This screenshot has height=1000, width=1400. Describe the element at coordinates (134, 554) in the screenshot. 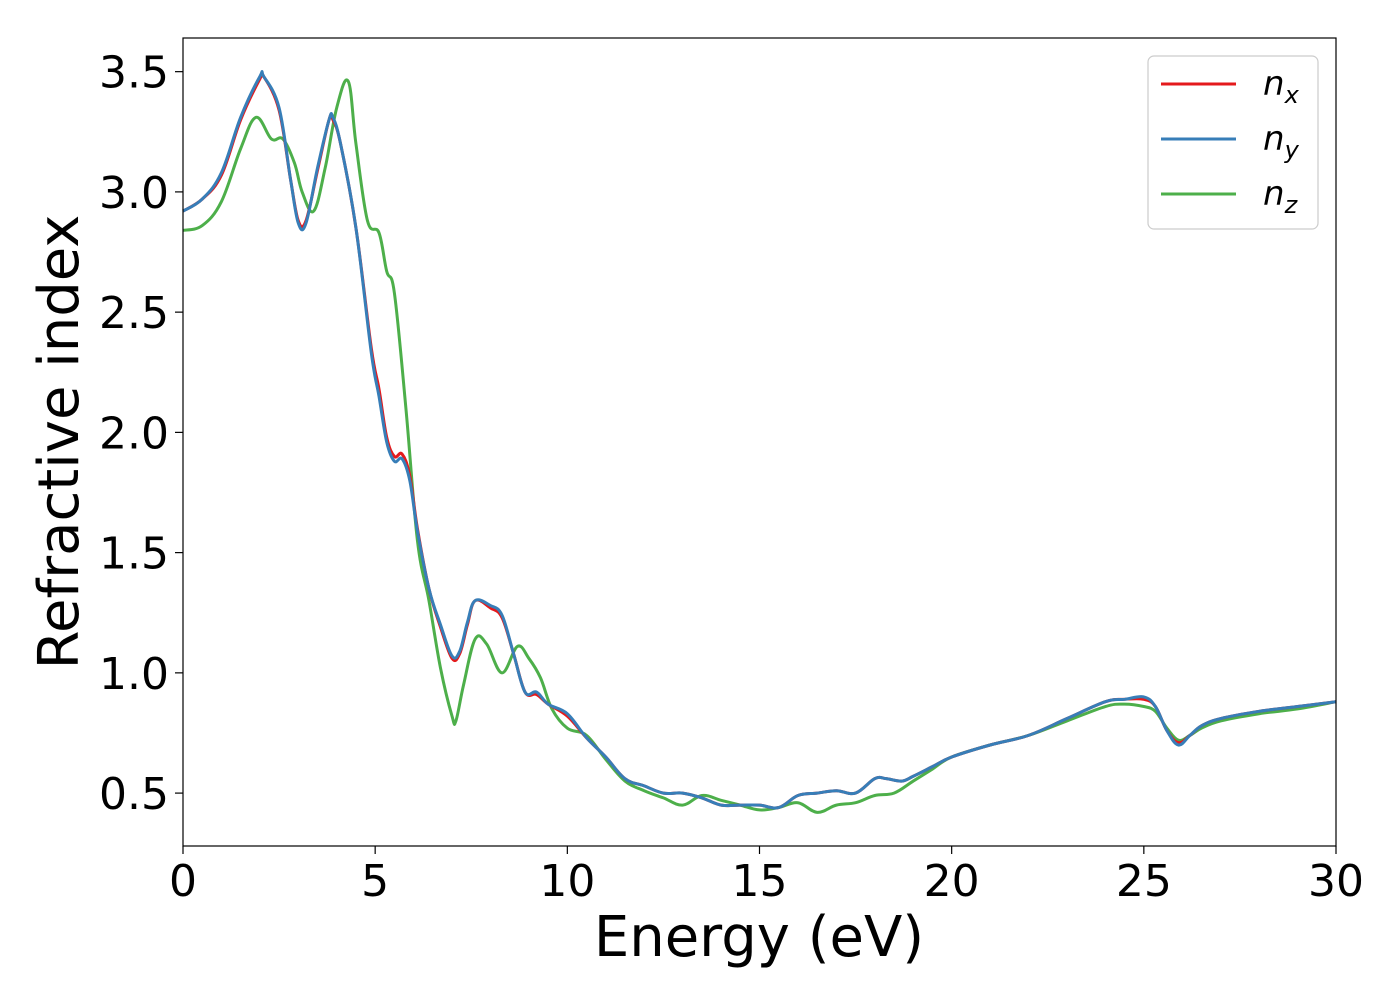

I see `y-tick-label: 1.5` at that location.